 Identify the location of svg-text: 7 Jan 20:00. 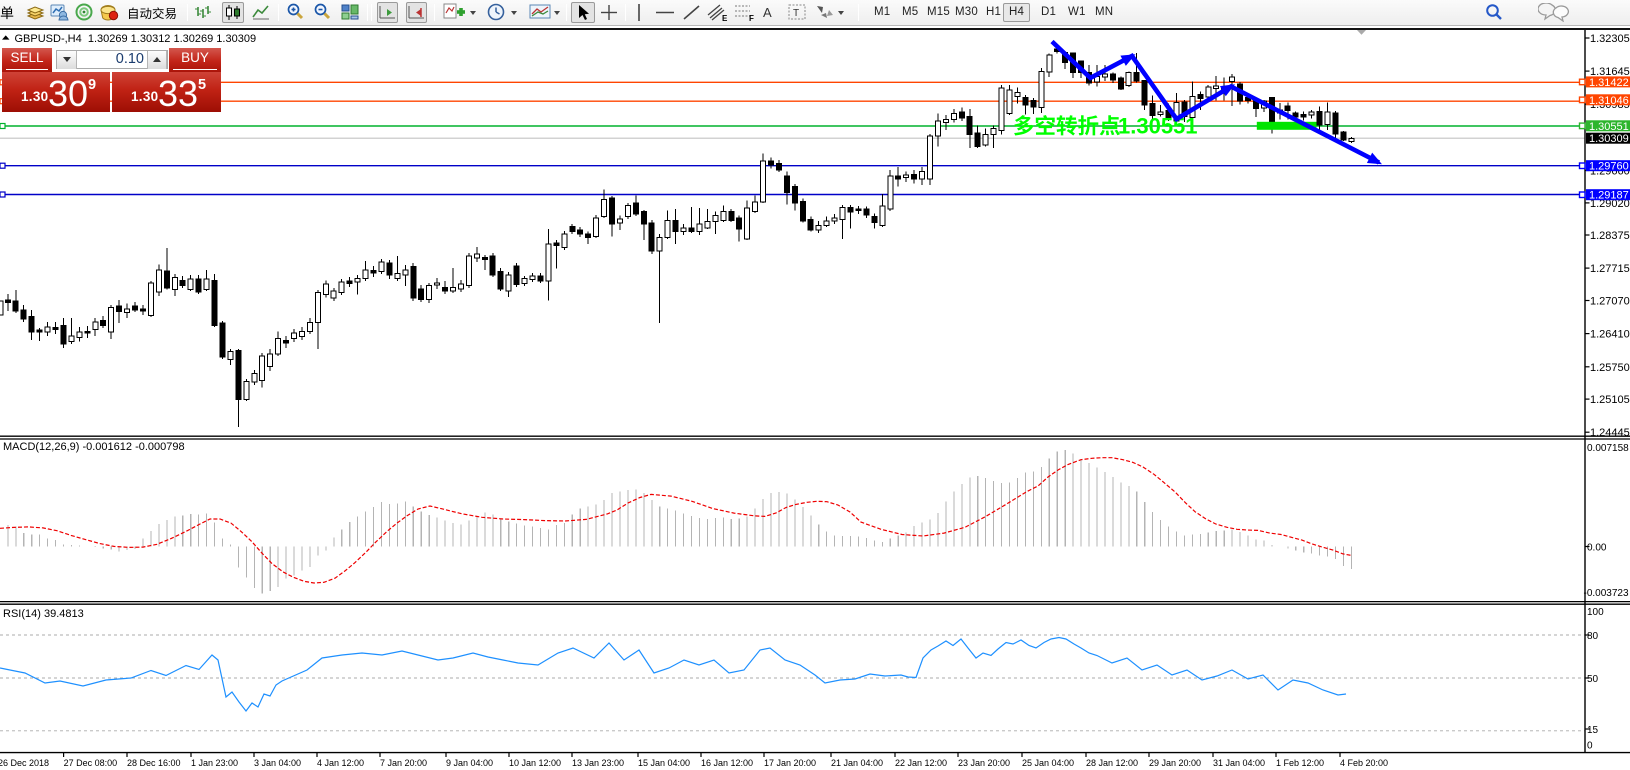
(403, 763).